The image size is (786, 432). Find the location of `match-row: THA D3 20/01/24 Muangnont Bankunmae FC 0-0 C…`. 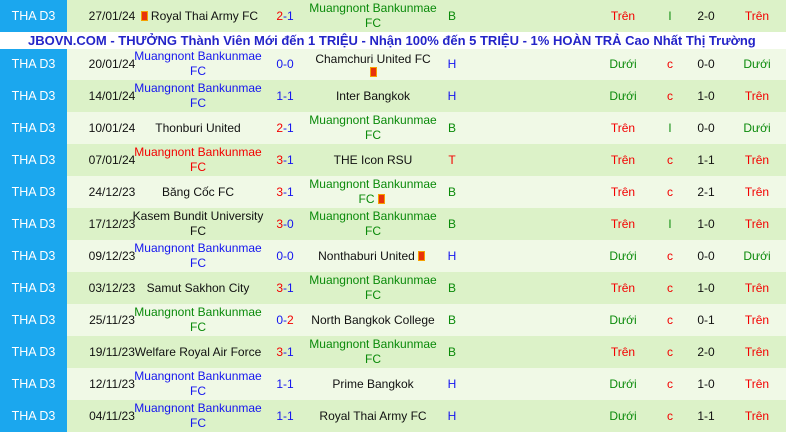

match-row: THA D3 20/01/24 Muangnont Bankunmae FC 0-0 C… is located at coordinates (393, 64).